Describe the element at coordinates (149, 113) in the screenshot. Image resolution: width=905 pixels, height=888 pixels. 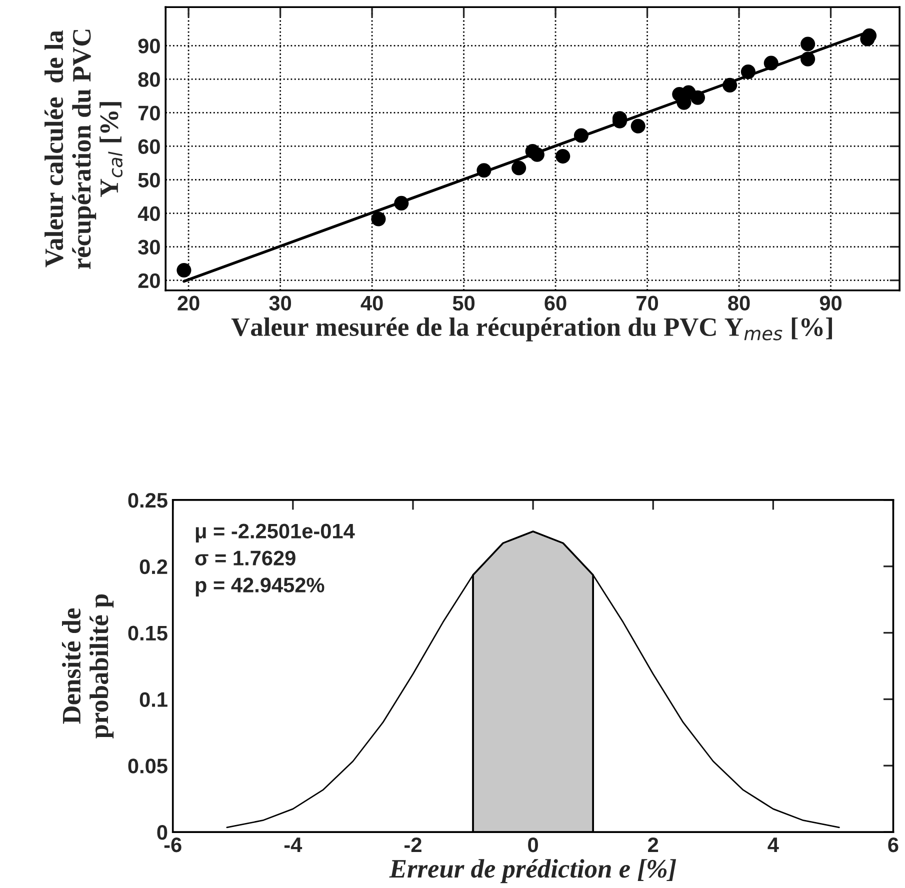
I see `y-tick-label: 70` at that location.